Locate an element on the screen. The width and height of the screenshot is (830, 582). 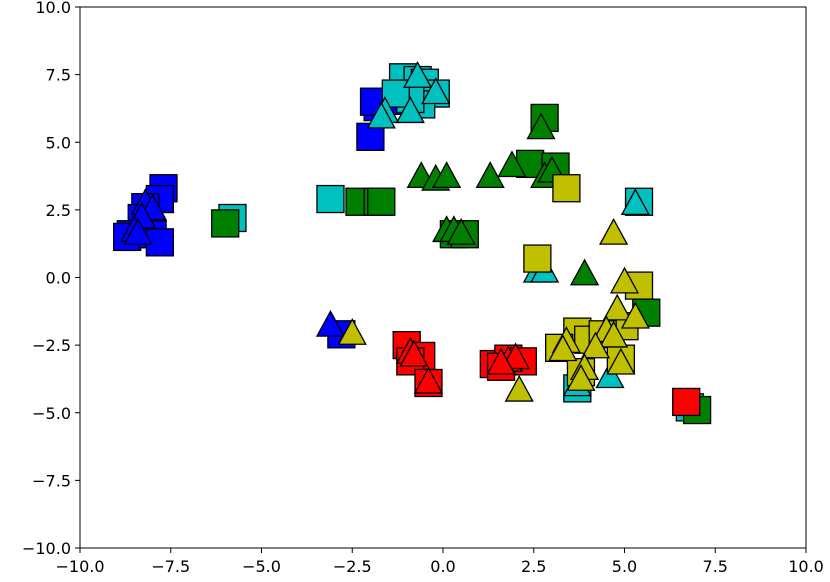
x-tick-label: 0.0 is located at coordinates (442, 566).